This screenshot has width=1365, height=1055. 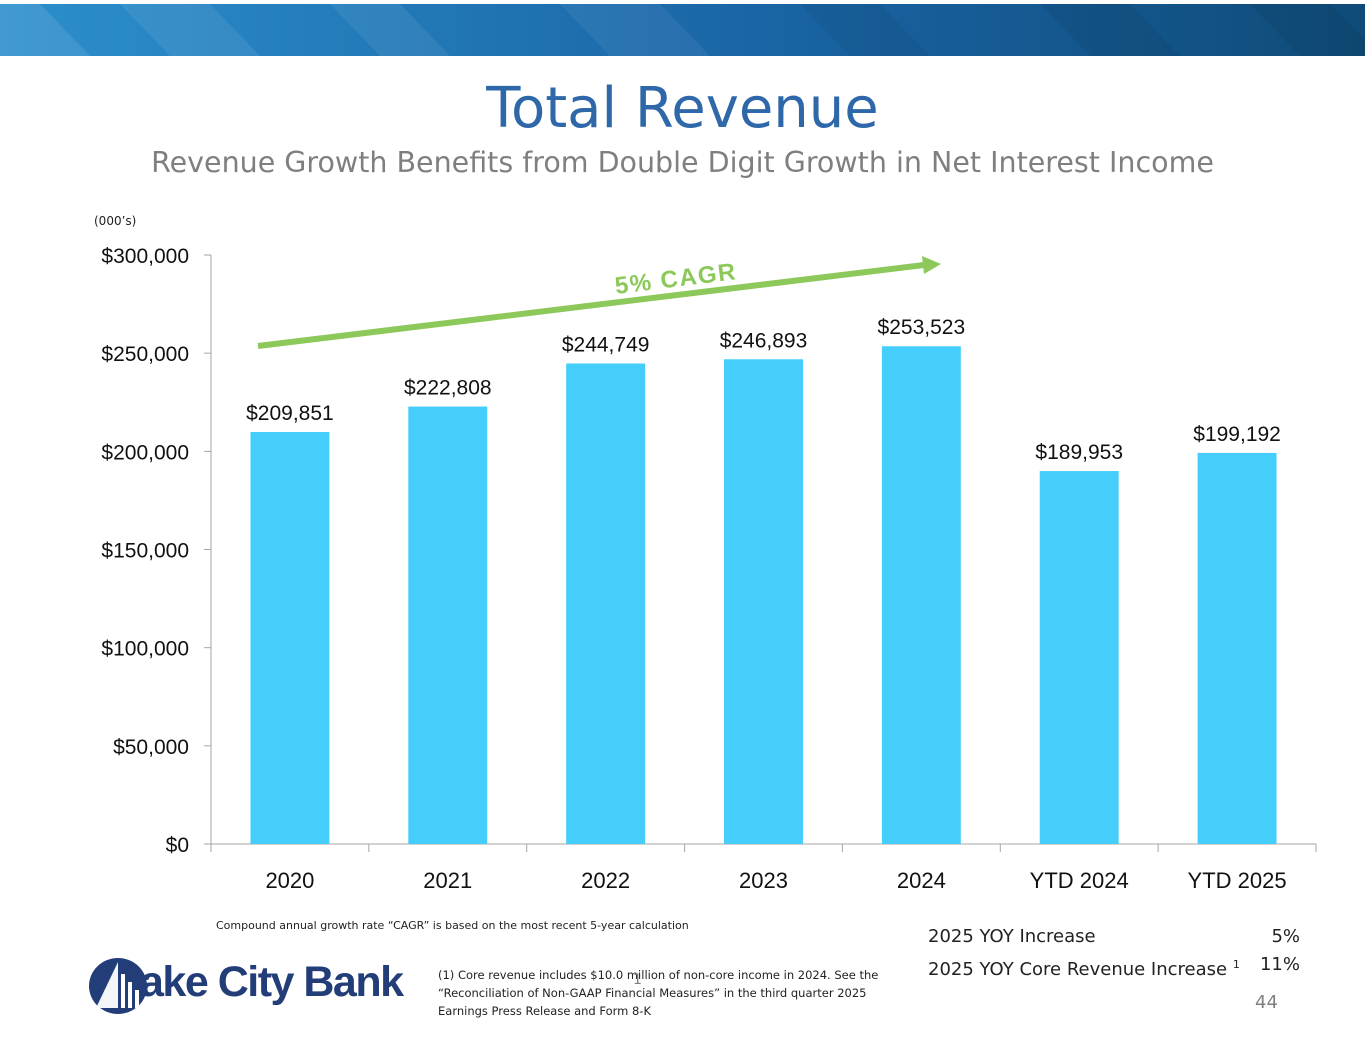 I want to click on bar-data-label: $189,953, so click(x=1079, y=452).